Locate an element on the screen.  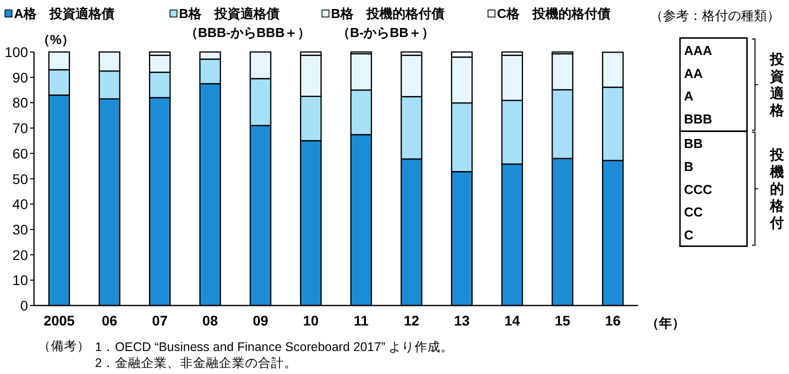
x-tick-label: 09 is located at coordinates (260, 320).